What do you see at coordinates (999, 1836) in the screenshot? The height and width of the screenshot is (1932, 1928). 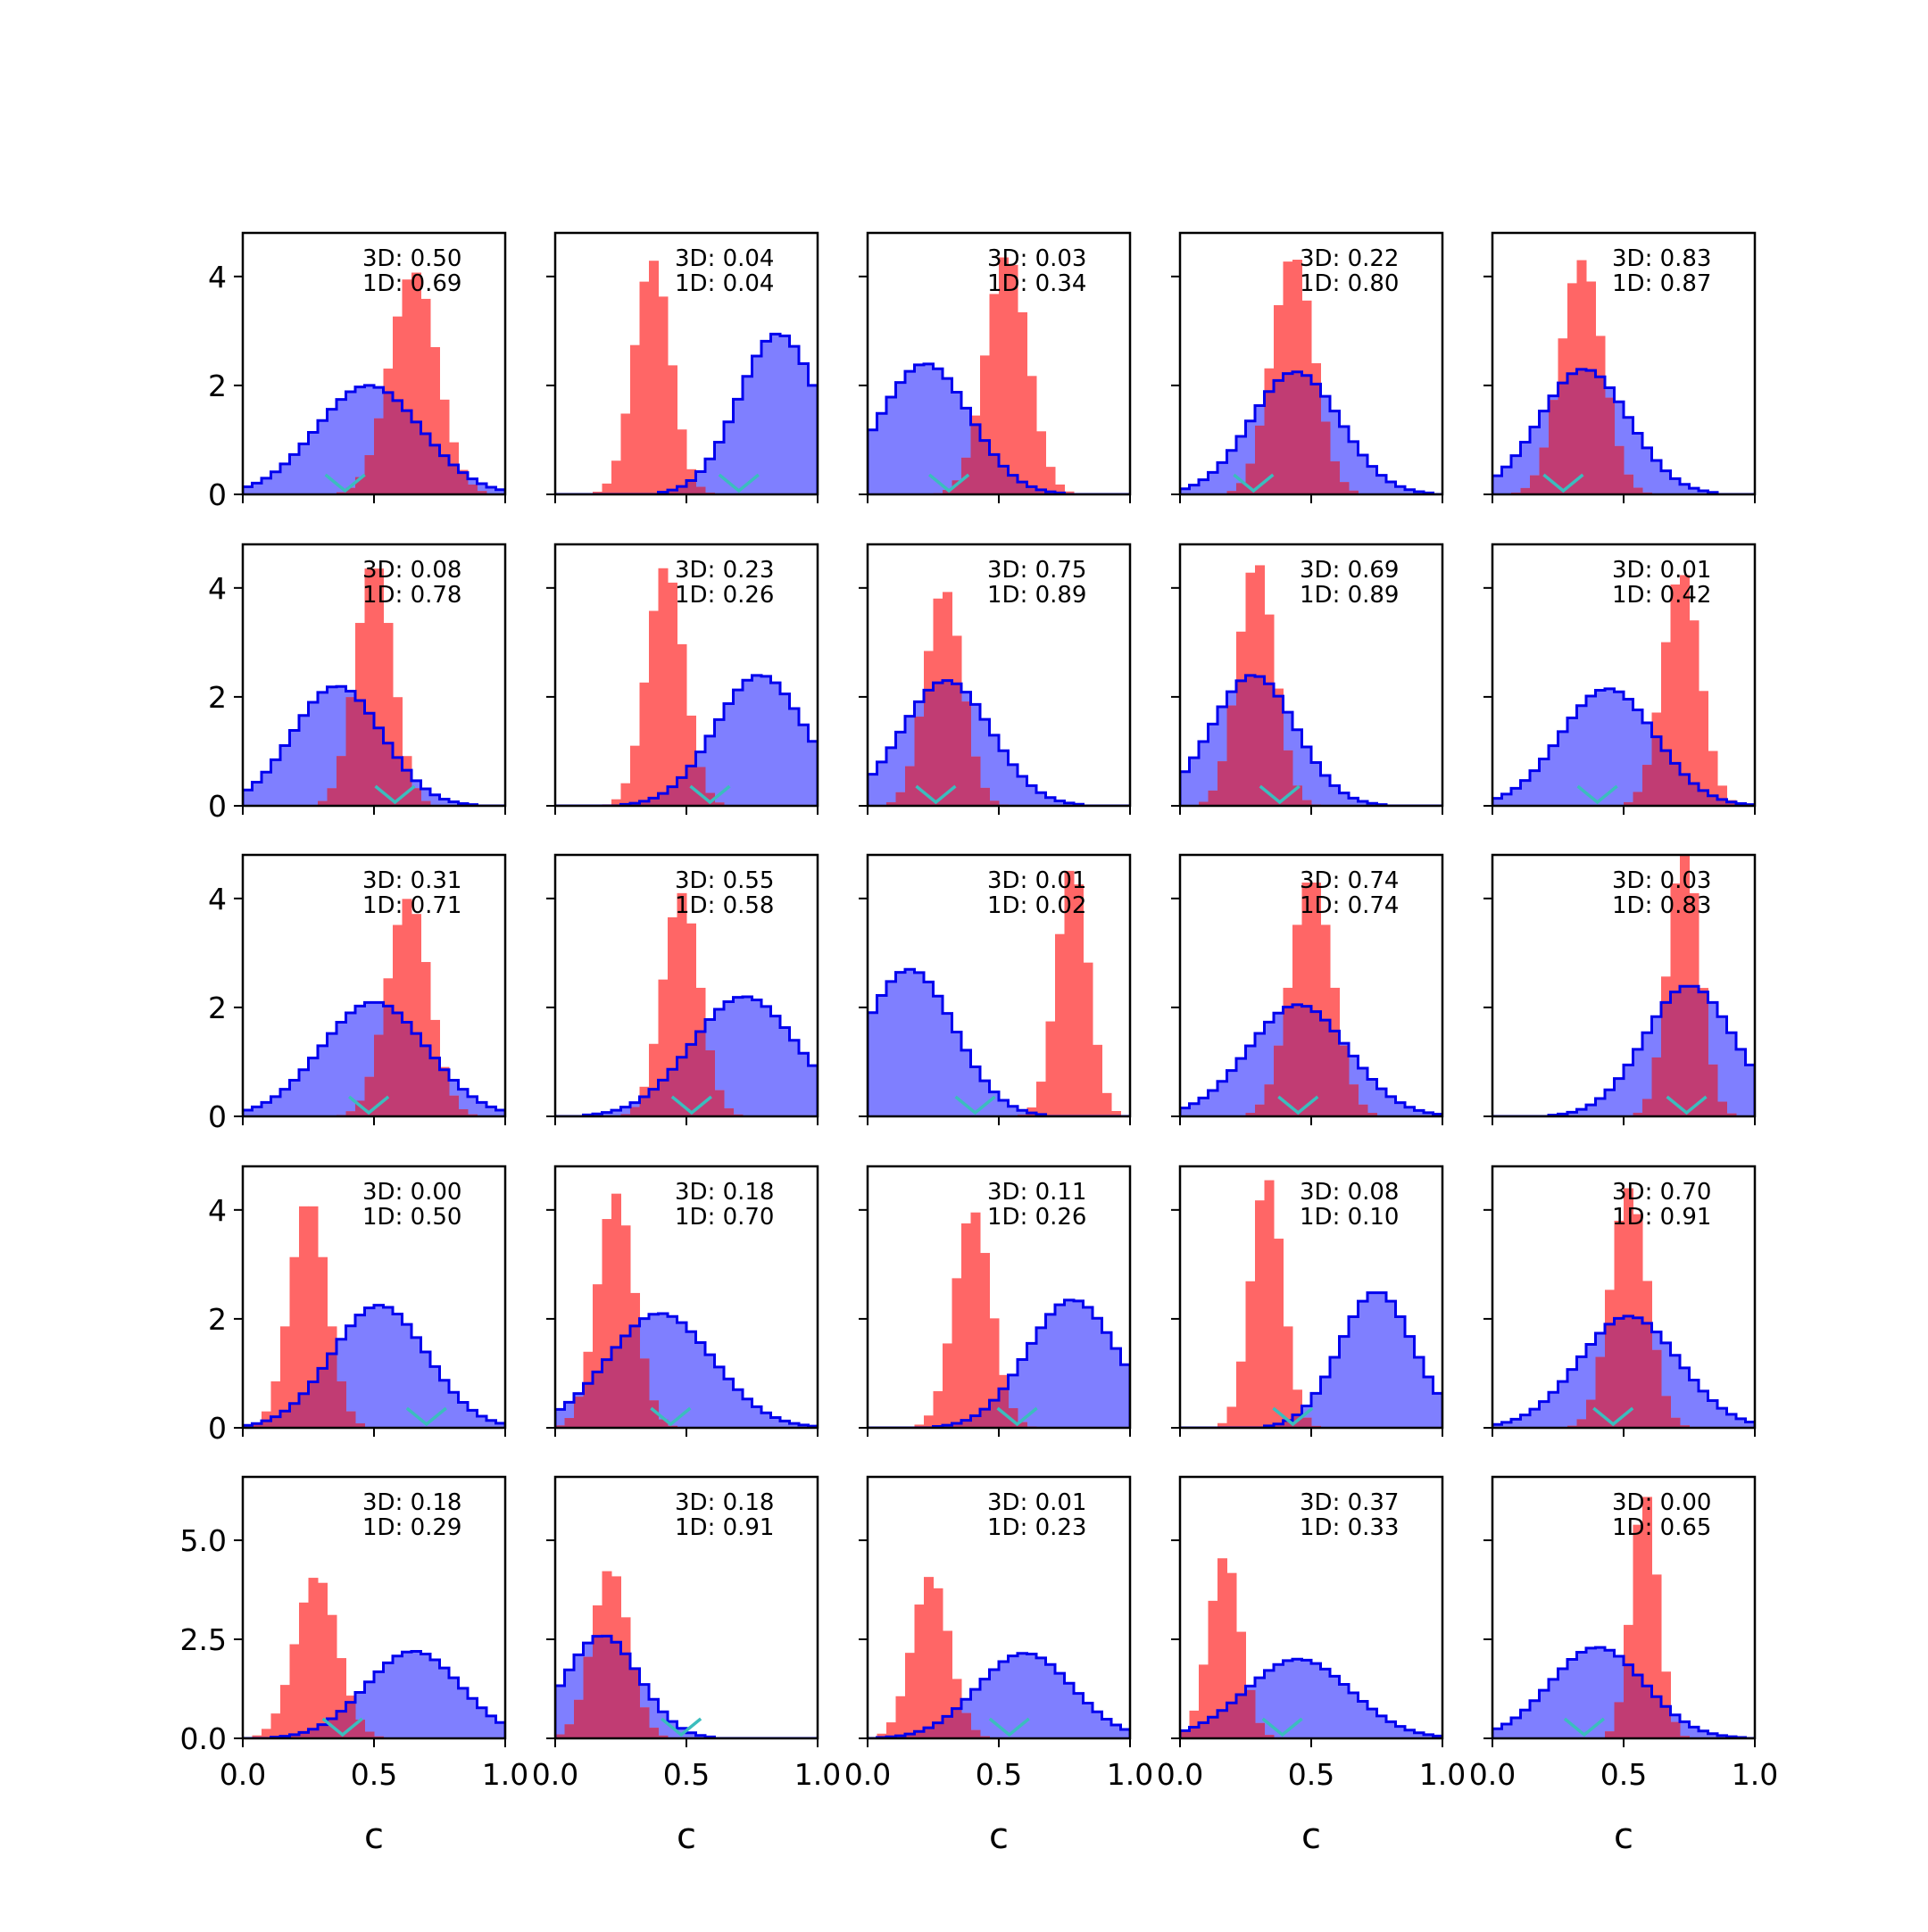 I see `x-axis-label: c` at bounding box center [999, 1836].